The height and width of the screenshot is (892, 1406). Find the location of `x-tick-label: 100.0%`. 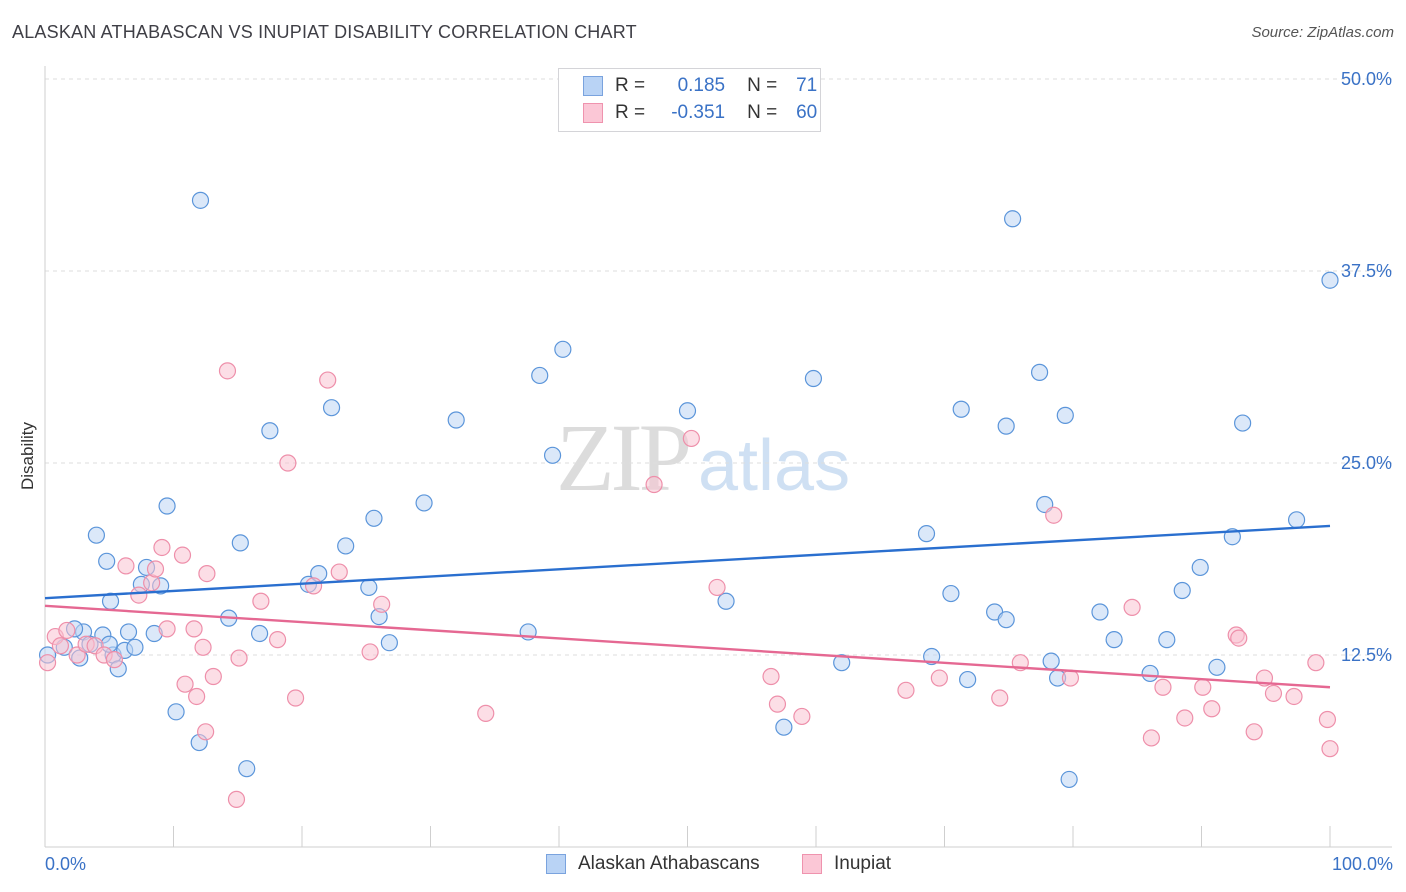

x-tick-label: 100.0% is located at coordinates (1362, 864).